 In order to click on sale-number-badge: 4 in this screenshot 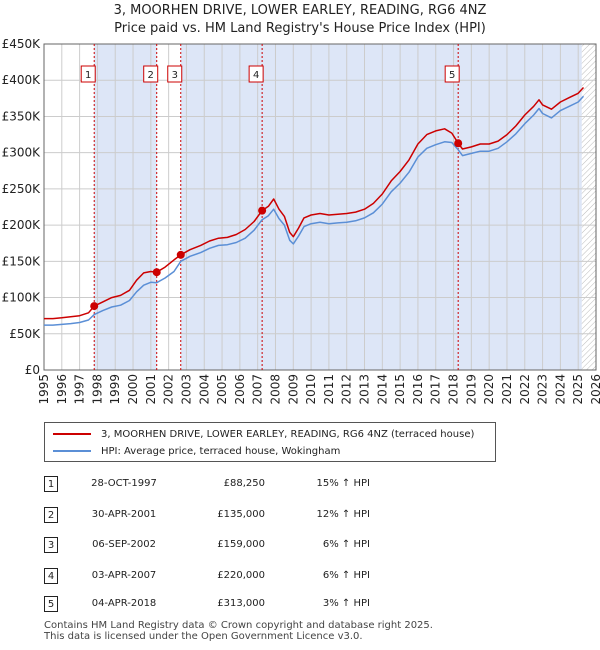, I will do `click(51, 576)`.